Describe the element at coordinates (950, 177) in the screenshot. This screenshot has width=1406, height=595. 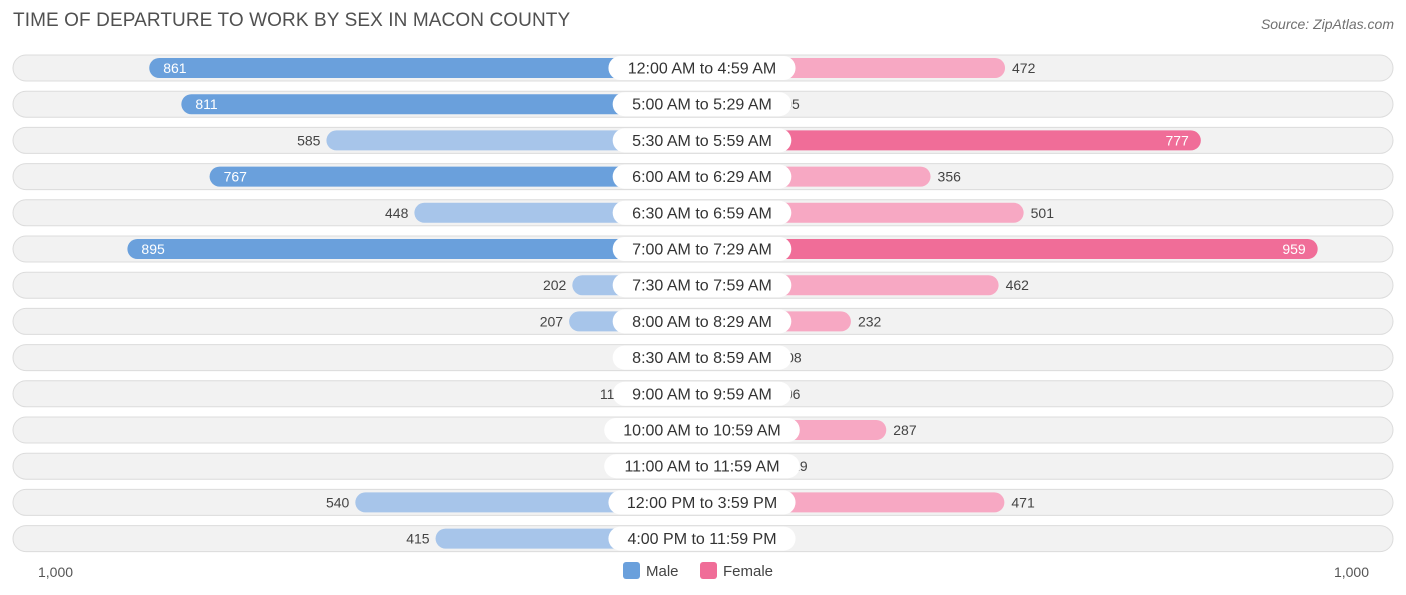
I see `female-value-label: 356` at that location.